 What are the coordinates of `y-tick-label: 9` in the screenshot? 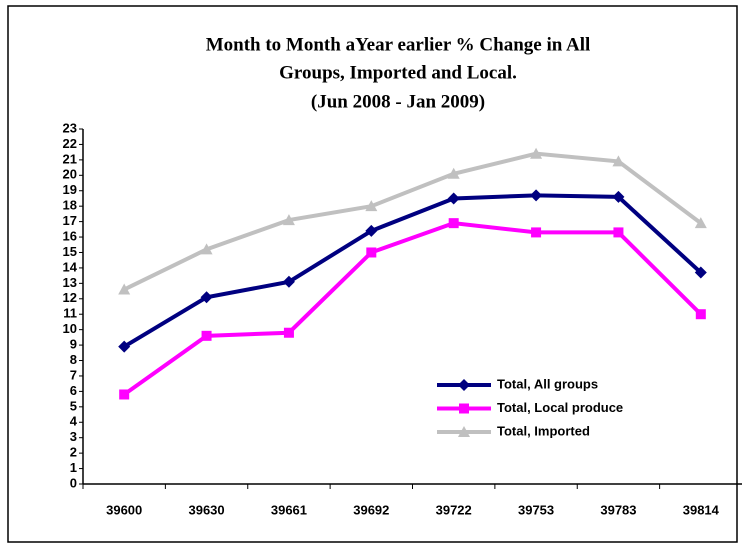 It's located at (73, 344).